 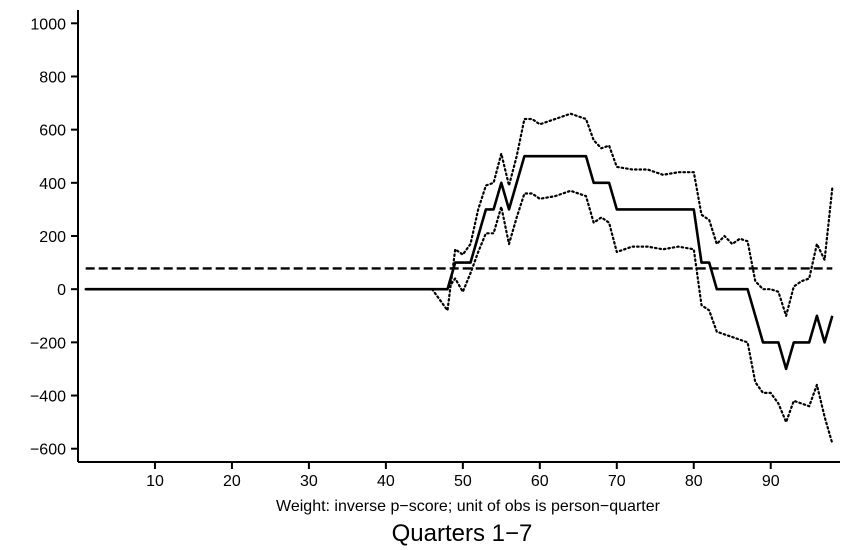 I want to click on x-tick-label: 50, so click(x=463, y=481).